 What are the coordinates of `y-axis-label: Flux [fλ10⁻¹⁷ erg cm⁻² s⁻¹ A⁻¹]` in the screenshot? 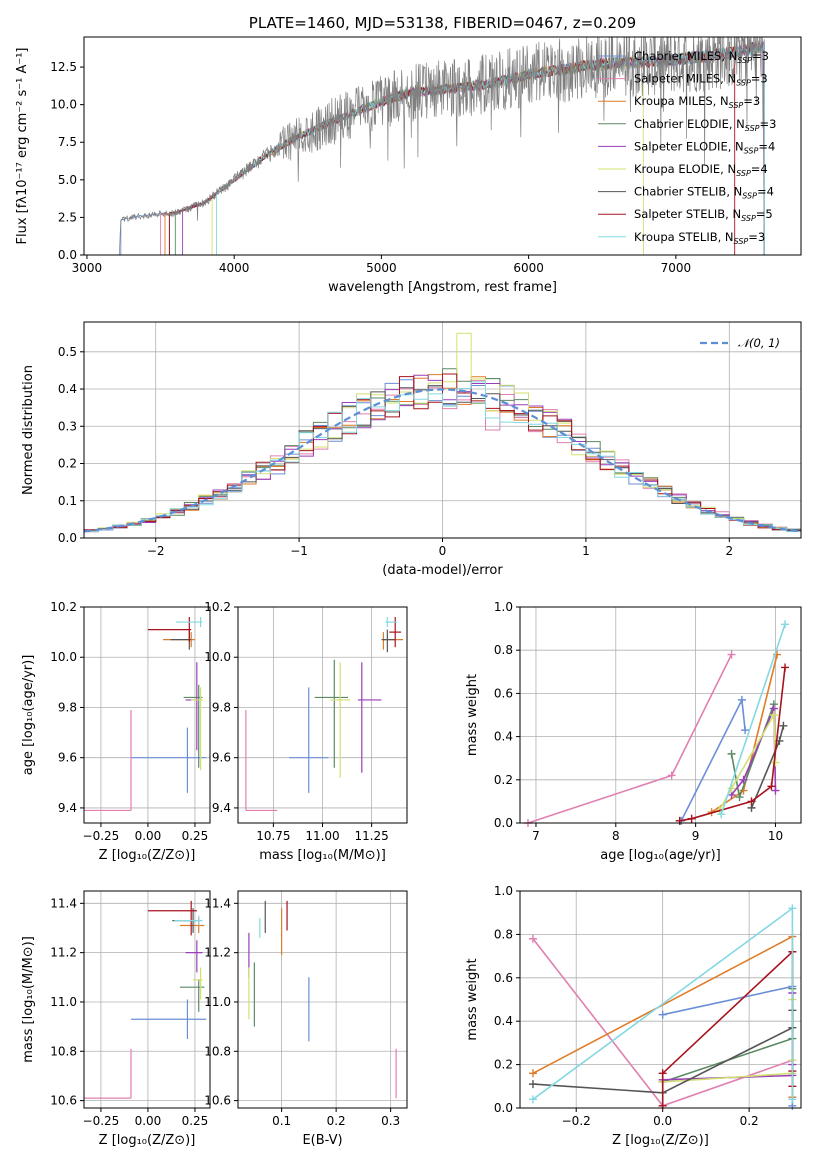 It's located at (22, 146).